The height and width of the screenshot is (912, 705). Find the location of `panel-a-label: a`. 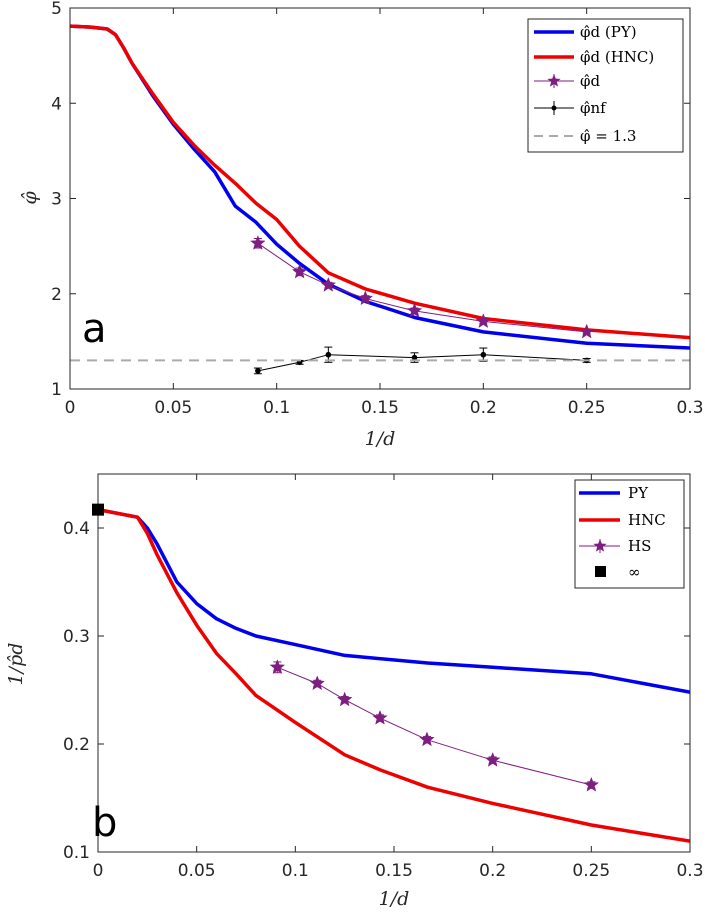

panel-a-label: a is located at coordinates (94, 329).